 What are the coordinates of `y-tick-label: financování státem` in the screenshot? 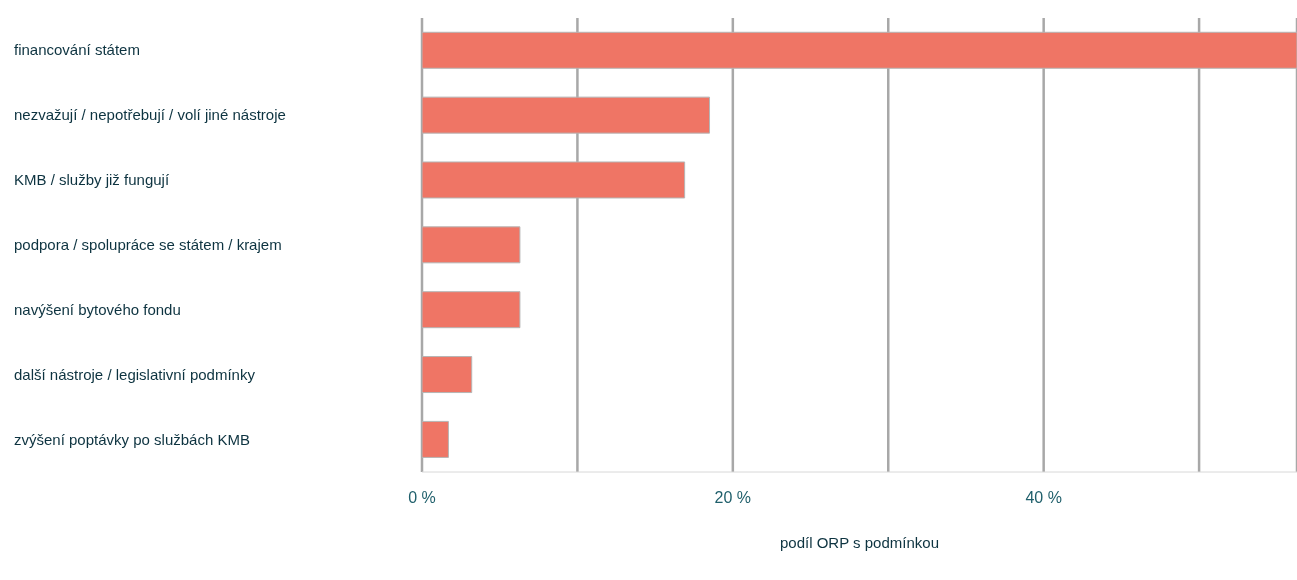 It's located at (77, 50).